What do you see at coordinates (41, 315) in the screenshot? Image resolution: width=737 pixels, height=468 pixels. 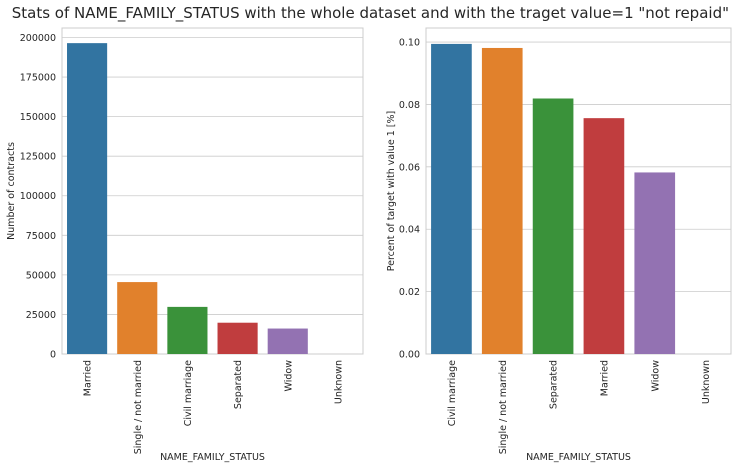 I see `y-tick-label: 25000` at bounding box center [41, 315].